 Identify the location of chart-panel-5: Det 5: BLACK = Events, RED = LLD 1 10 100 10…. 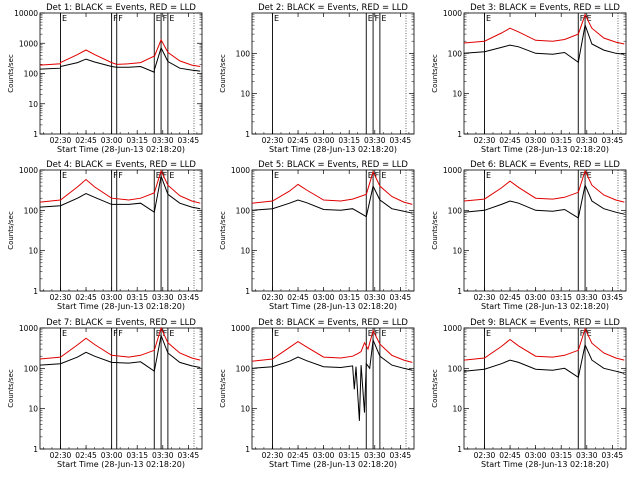
(317, 235).